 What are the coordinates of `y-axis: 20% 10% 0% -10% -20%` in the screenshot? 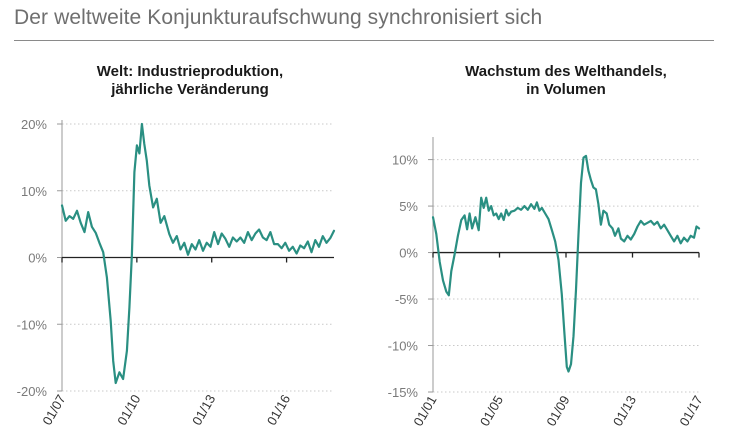 It's located at (40, 258).